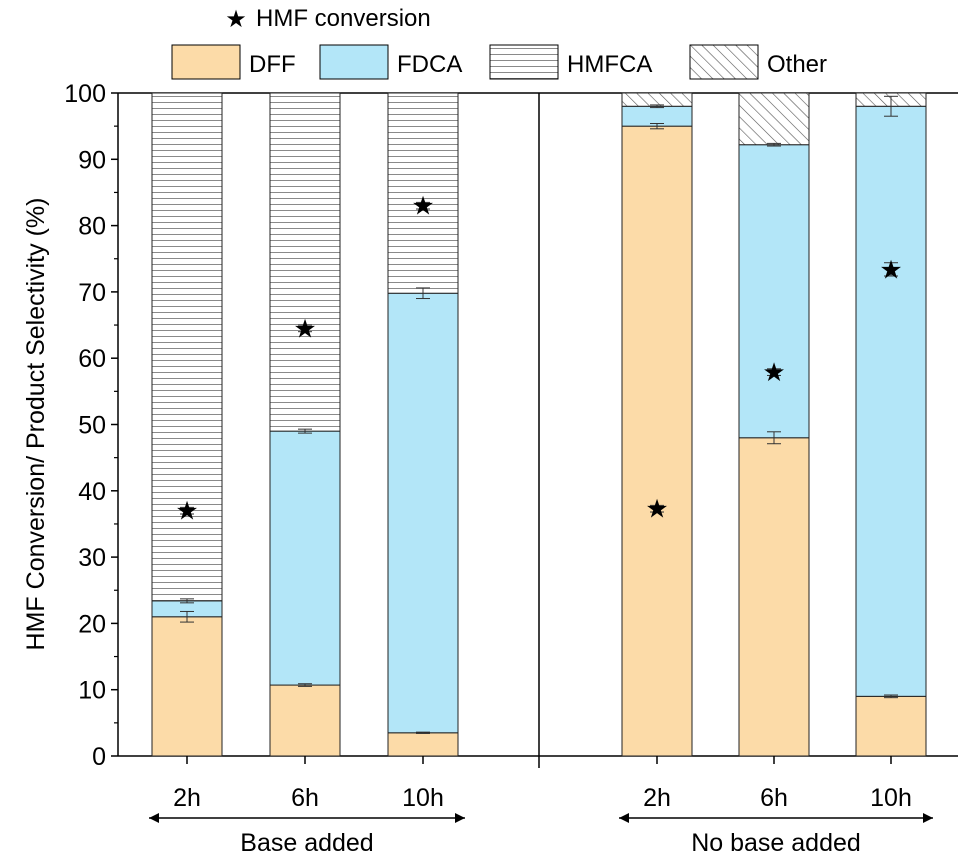 The width and height of the screenshot is (958, 861). I want to click on legend-label-conversion: HMF conversion, so click(343, 18).